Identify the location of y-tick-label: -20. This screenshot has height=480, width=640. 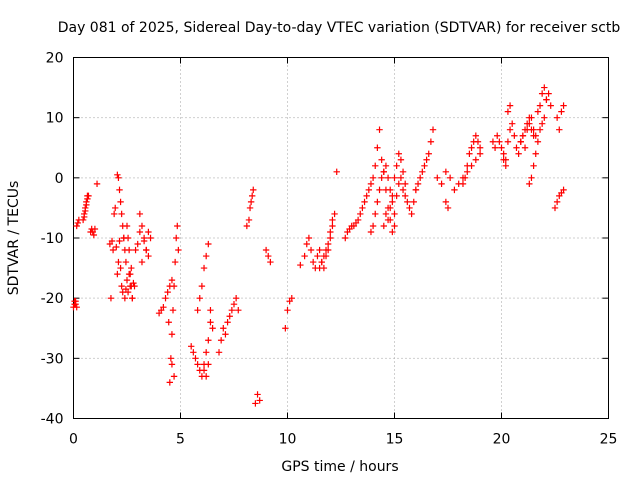
(52, 299).